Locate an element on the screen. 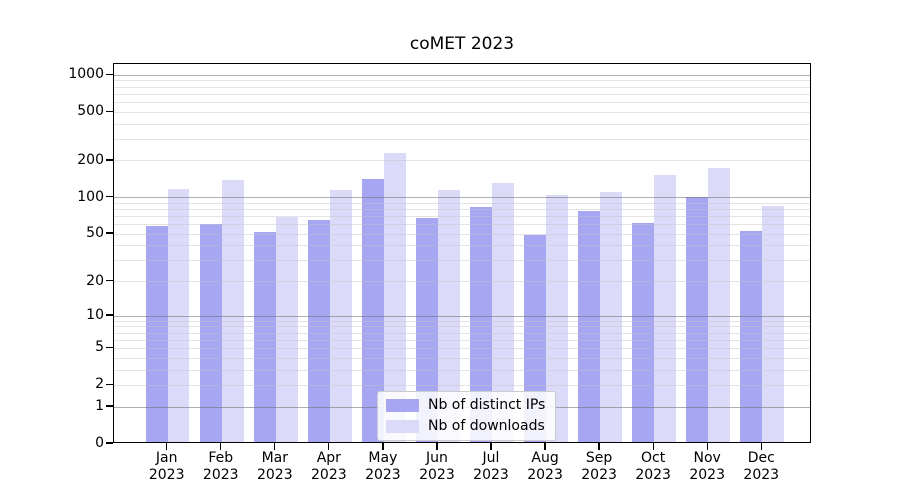 The width and height of the screenshot is (900, 500). legend-label-downloads: Nb of downloads is located at coordinates (486, 426).